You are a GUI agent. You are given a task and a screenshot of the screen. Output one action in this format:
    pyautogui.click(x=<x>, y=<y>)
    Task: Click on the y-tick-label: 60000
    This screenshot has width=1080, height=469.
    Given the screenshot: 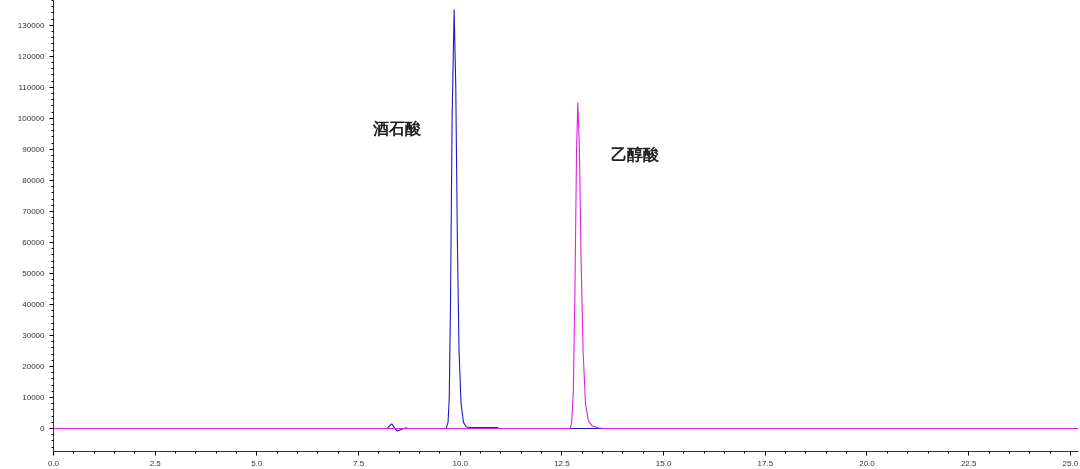 What is the action you would take?
    pyautogui.click(x=34, y=242)
    